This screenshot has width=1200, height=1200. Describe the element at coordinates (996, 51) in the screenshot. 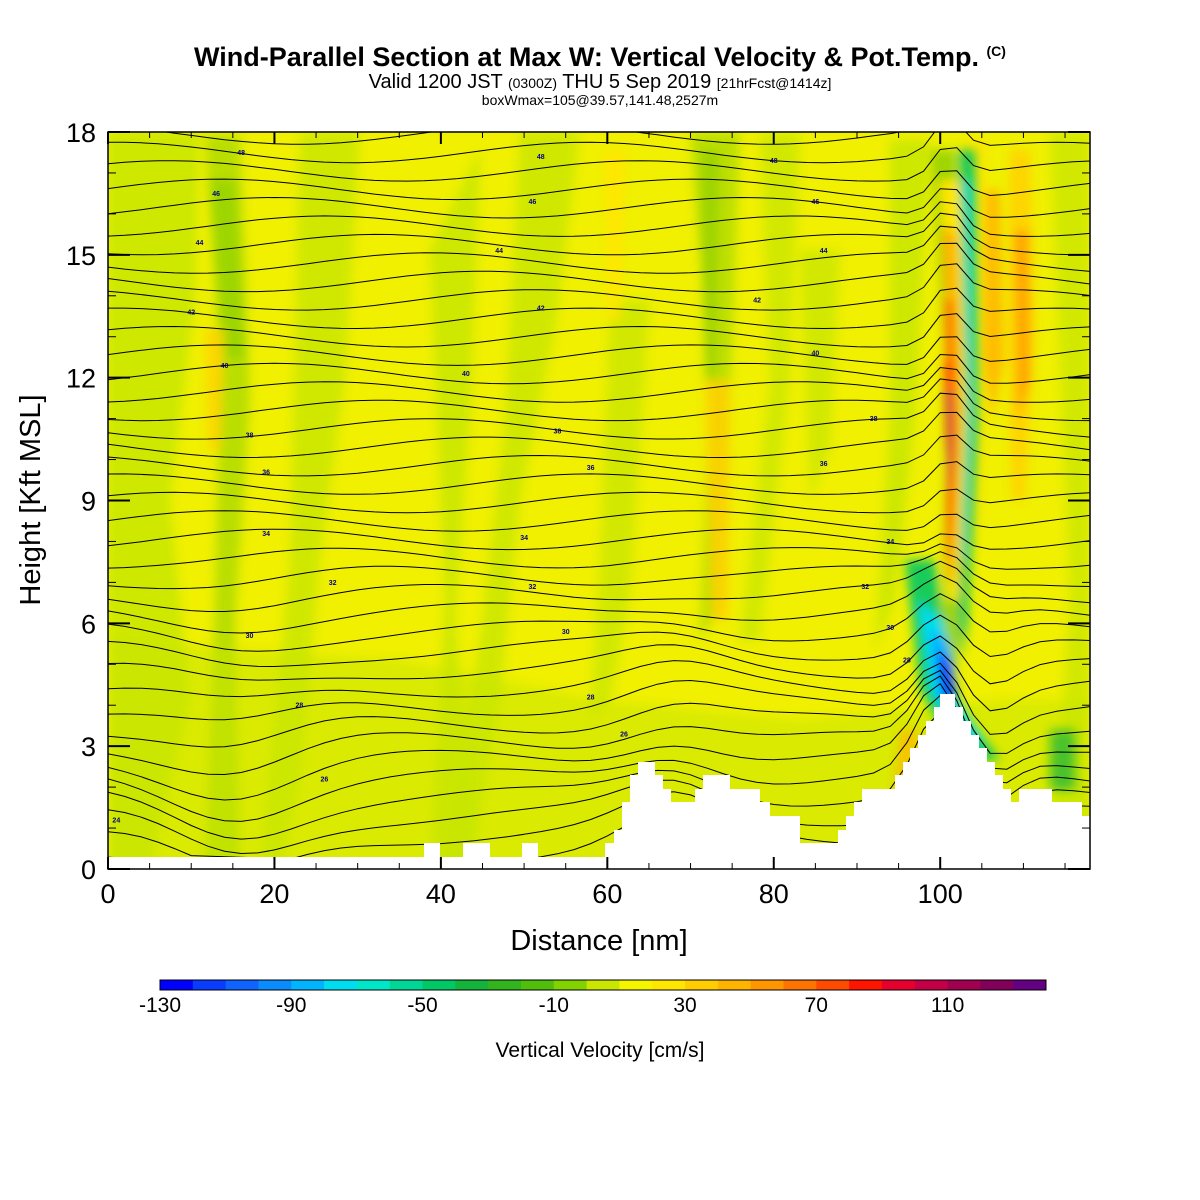

I see `title-suffix: (C)` at that location.